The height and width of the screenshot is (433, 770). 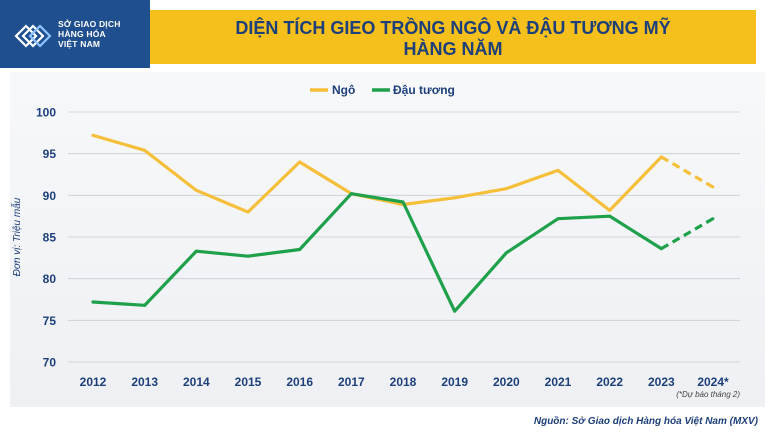 I want to click on y-axis-label: Đơn vị: Triệu mẫu, so click(x=16, y=236).